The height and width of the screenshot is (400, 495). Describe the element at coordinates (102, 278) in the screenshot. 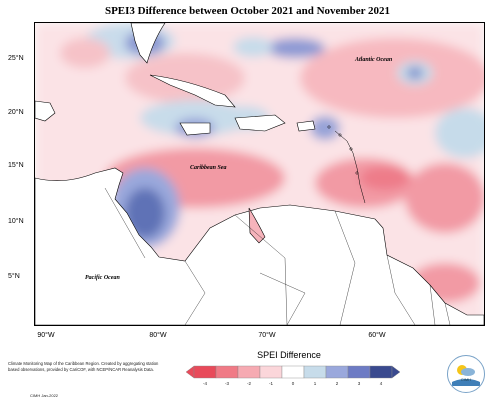

I see `pacific-ocean-label: Pacific Ocean` at that location.